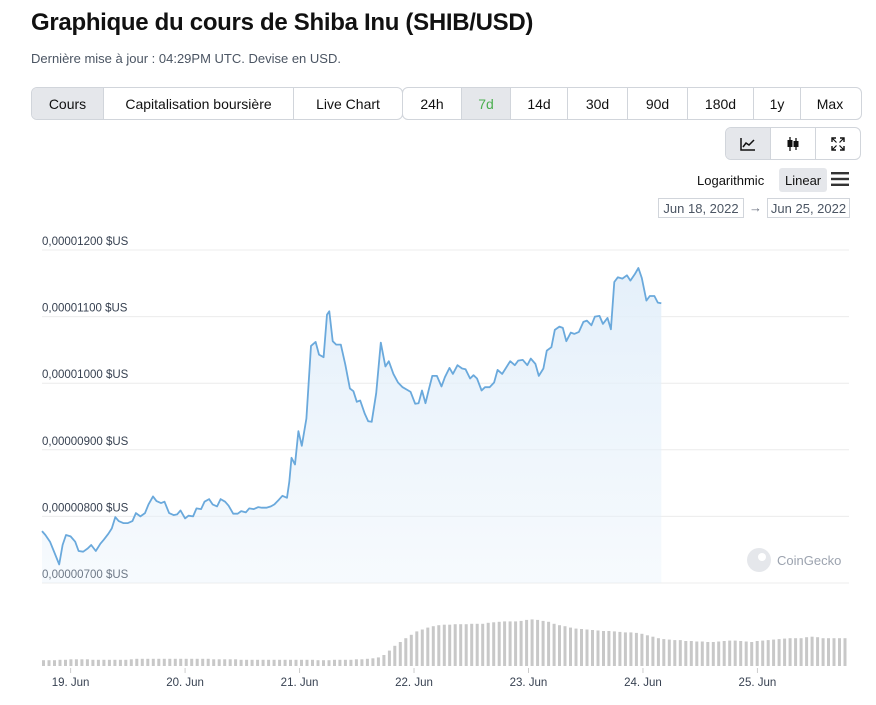  Describe the element at coordinates (199, 103) in the screenshot. I see `tab-market-cap: Capitalisation boursière` at that location.